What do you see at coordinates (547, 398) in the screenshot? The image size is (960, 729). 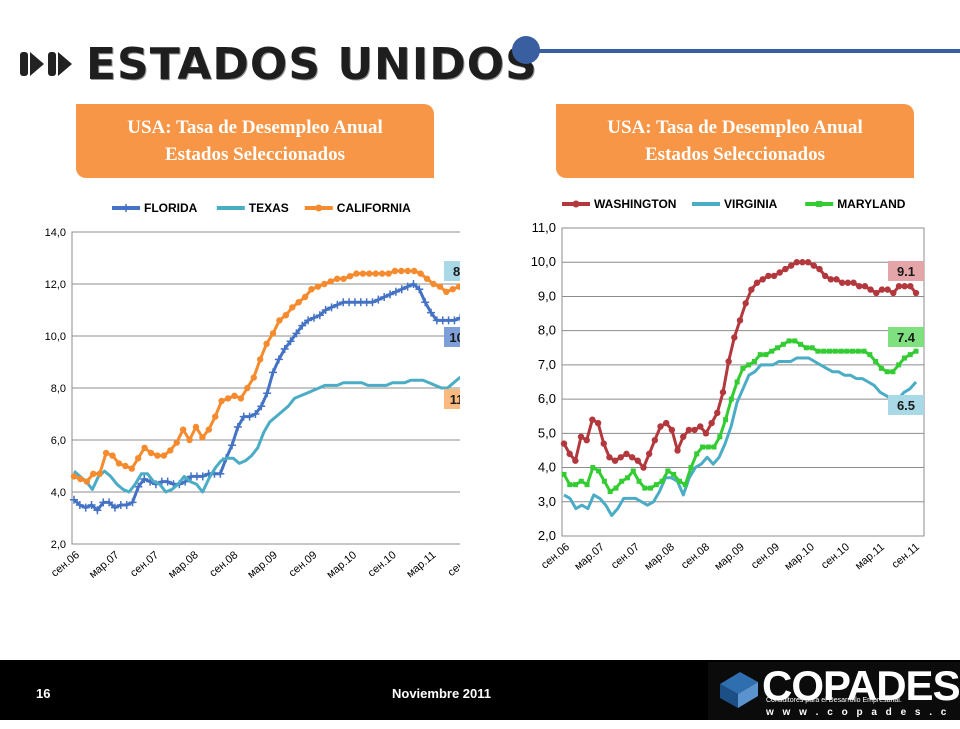 I see `right-y-tick-label: 6,0` at bounding box center [547, 398].